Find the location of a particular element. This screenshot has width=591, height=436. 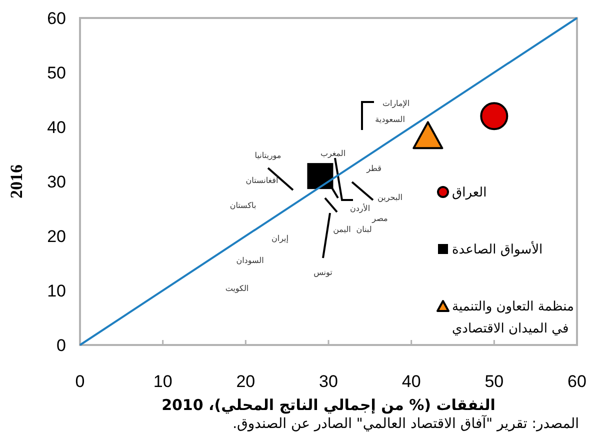

y-tick-label: 10 is located at coordinates (56, 290).